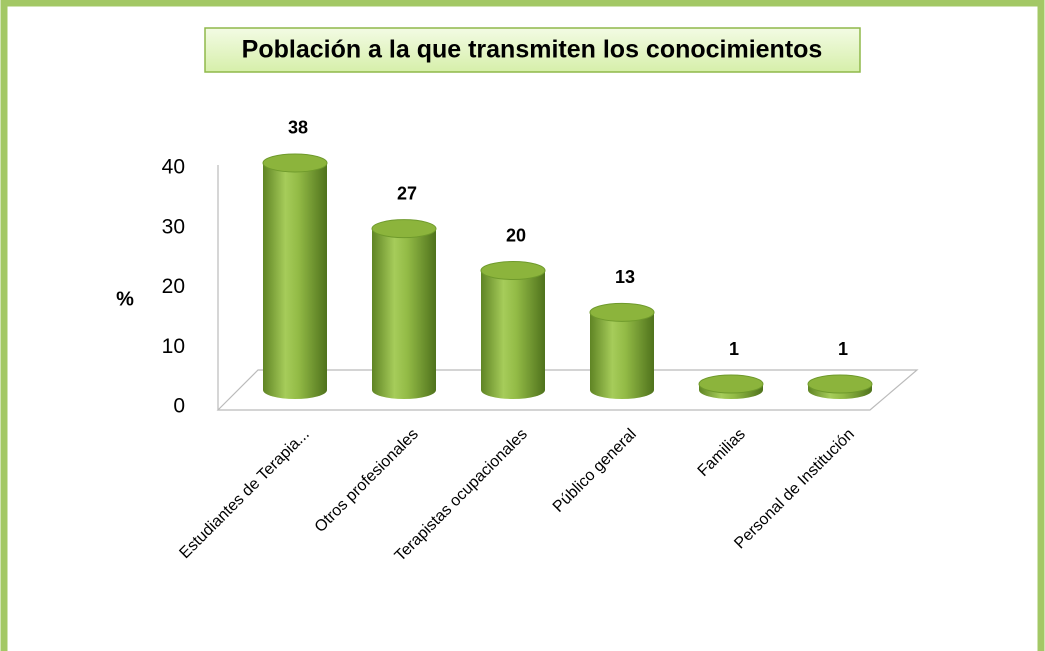 The height and width of the screenshot is (651, 1045). Describe the element at coordinates (179, 406) in the screenshot. I see `y-tick-label: 0` at that location.